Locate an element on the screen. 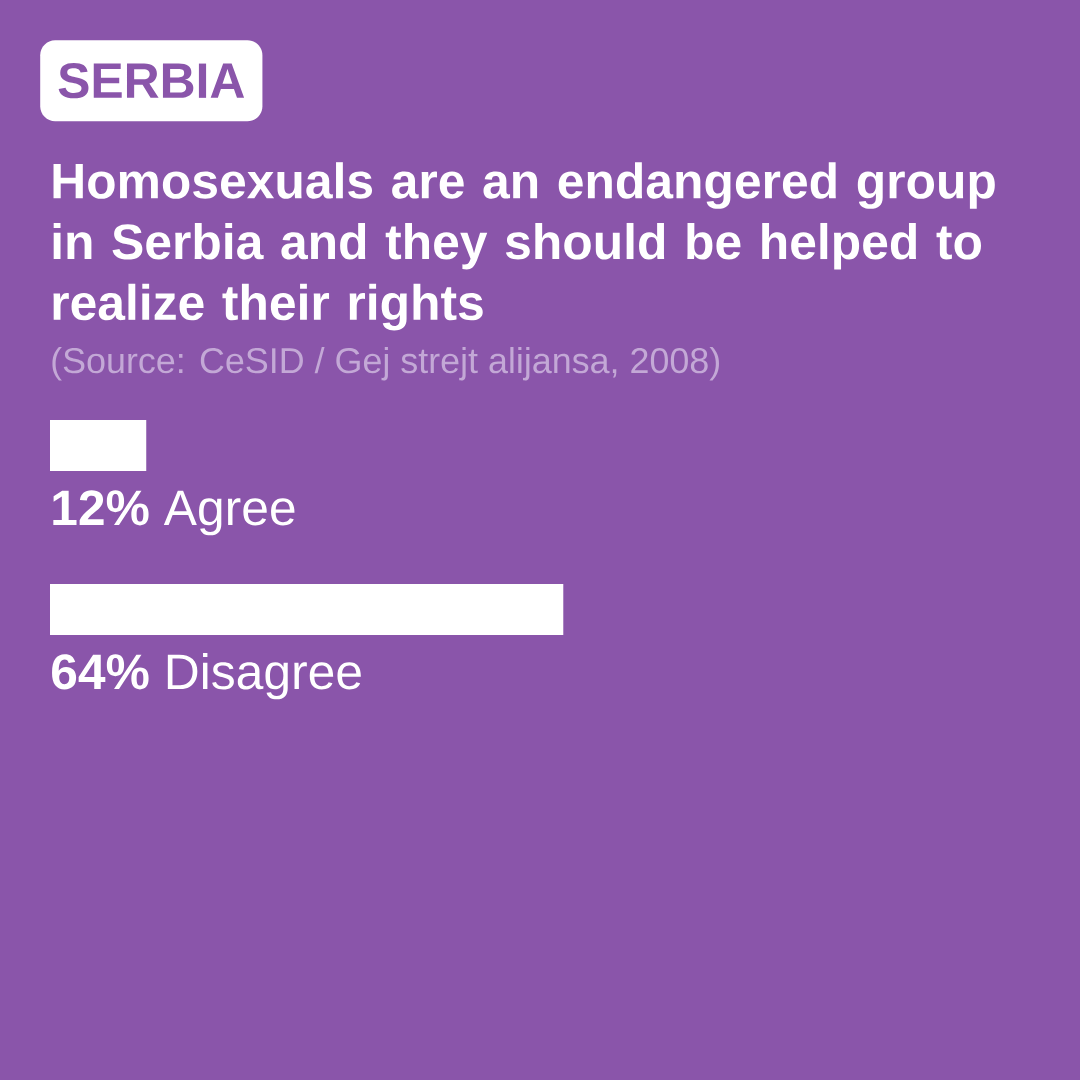  text: (Source: CeSID / Gej strejt alijansa, 2008) is located at coordinates (385, 364).